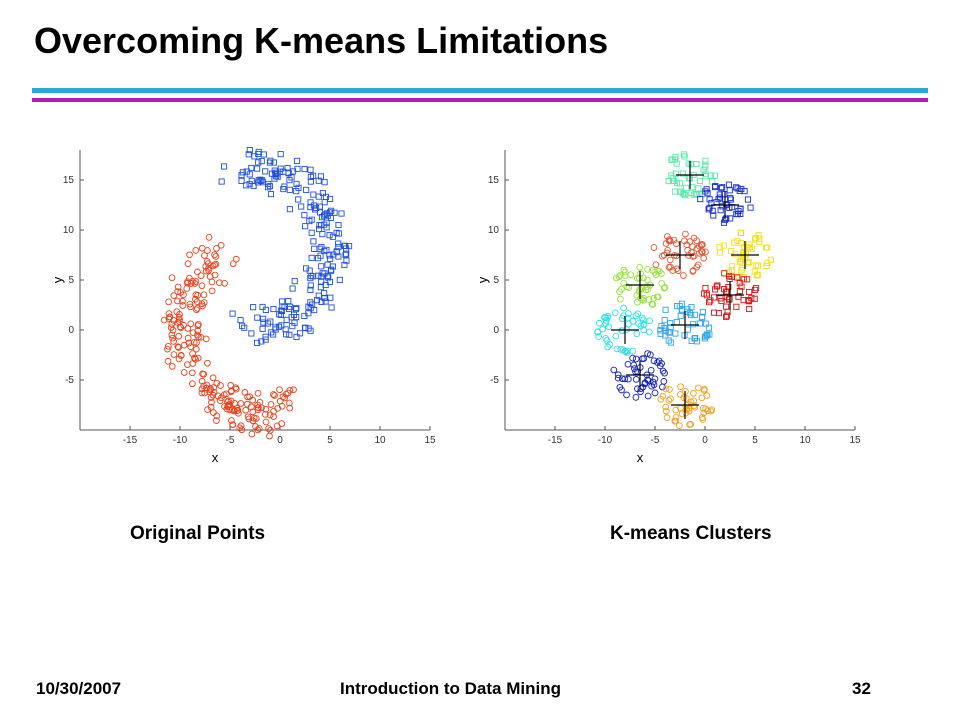  Describe the element at coordinates (482, 279) in the screenshot. I see `y-axis-label: y` at that location.